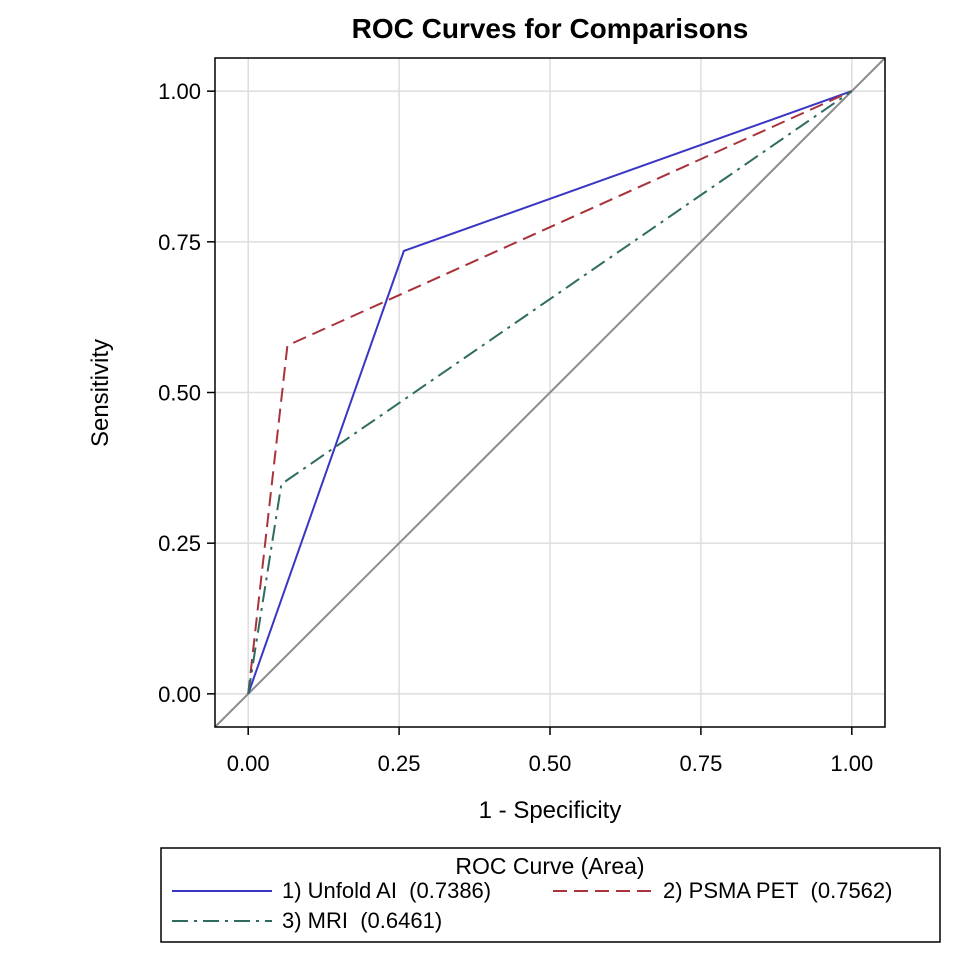 The image size is (960, 958). Describe the element at coordinates (851, 763) in the screenshot. I see `x-tick-label: 1.00` at that location.